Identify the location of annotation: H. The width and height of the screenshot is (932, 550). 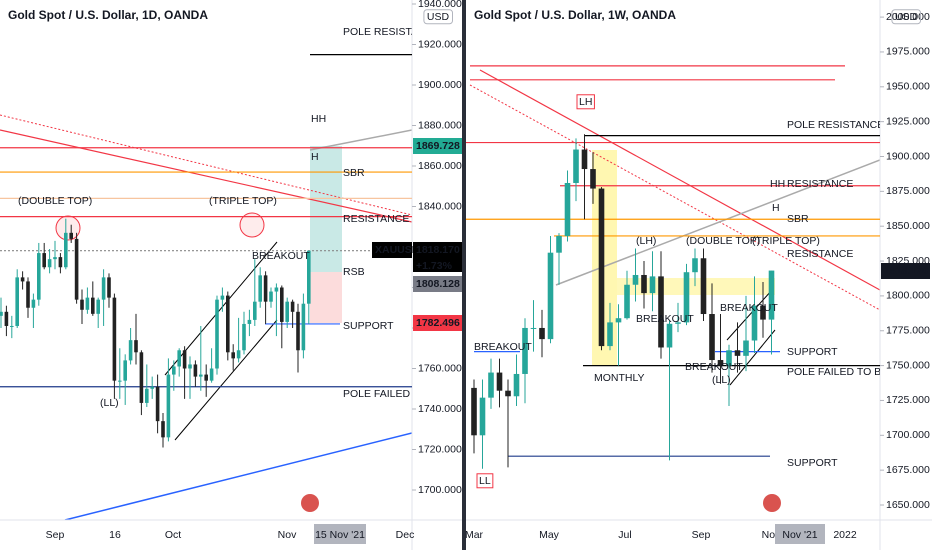
(776, 208).